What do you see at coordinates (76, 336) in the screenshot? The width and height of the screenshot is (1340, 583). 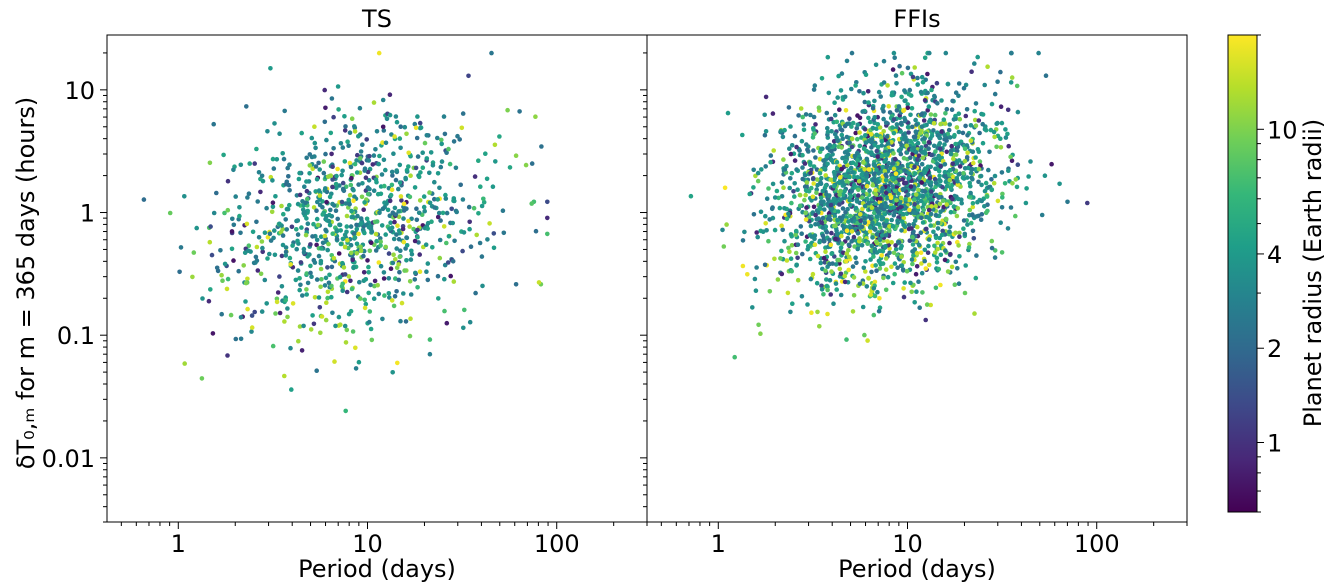 I see `y-tick-label: 0.1` at bounding box center [76, 336].